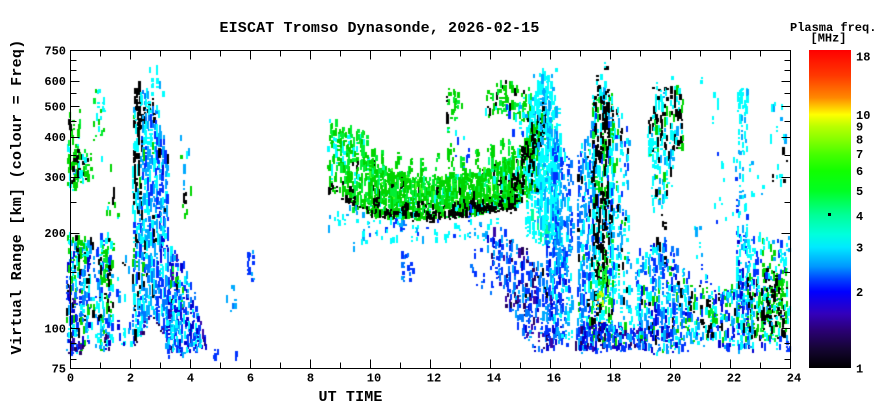  What do you see at coordinates (794, 379) in the screenshot?
I see `svg-text: 24` at bounding box center [794, 379].